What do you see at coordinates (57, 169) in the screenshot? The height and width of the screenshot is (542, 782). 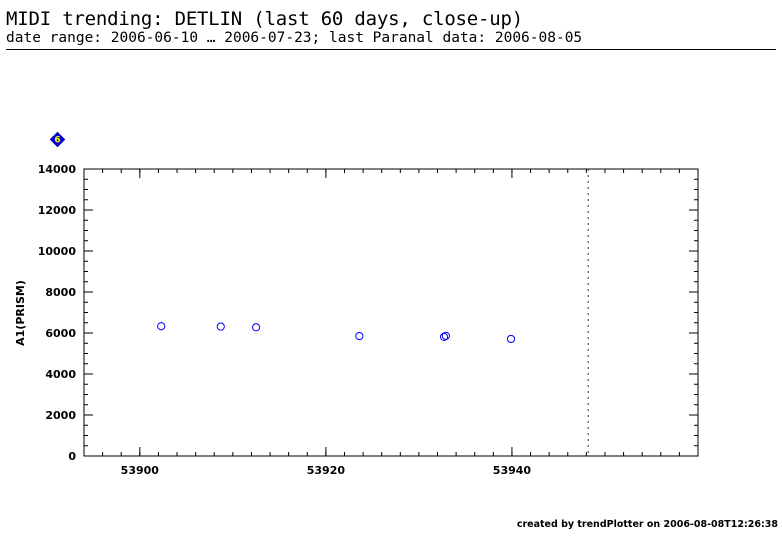 I see `y-tick-label: 14000` at bounding box center [57, 169].